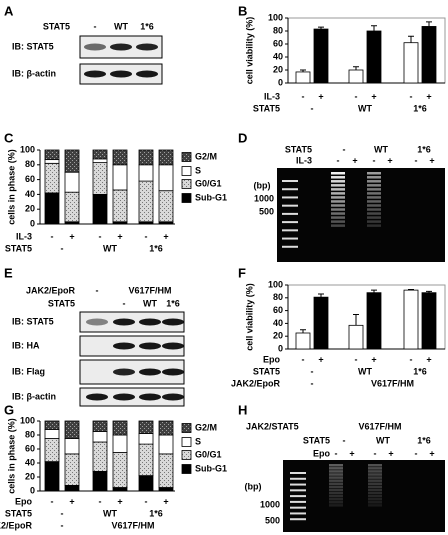 This screenshot has width=448, height=535. I want to click on x-category-label: -, so click(62, 513).